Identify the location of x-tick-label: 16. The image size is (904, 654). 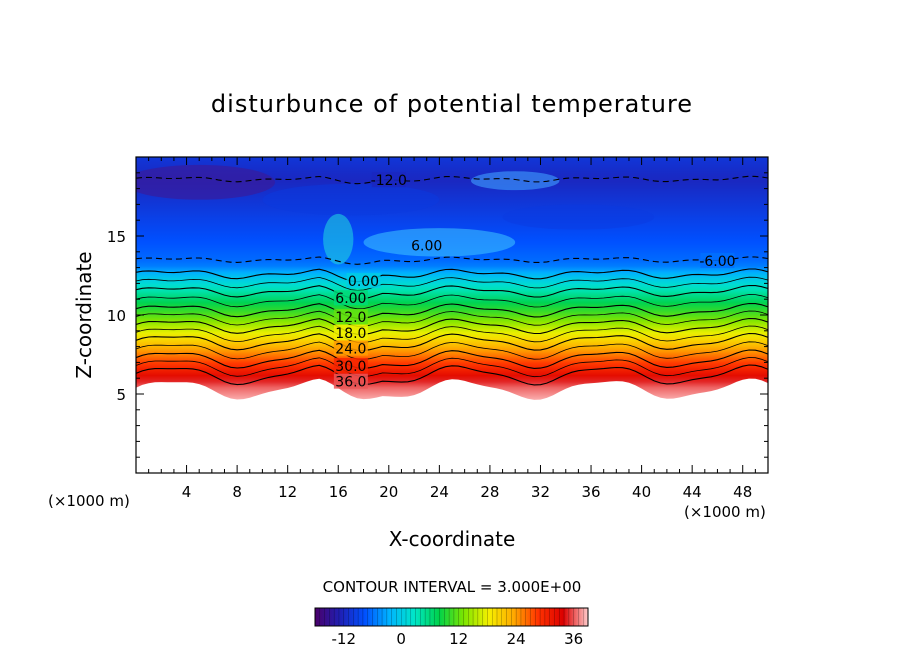
(338, 492).